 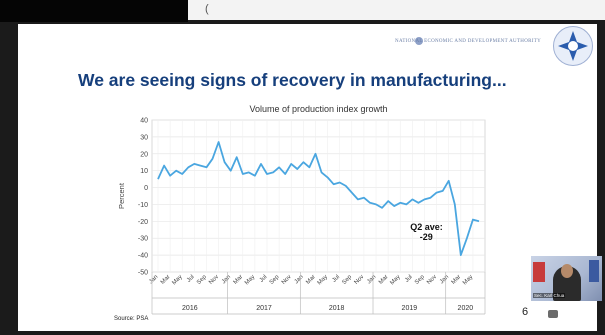 I want to click on video-feed: Sec. Karl Chua, so click(x=566, y=278).